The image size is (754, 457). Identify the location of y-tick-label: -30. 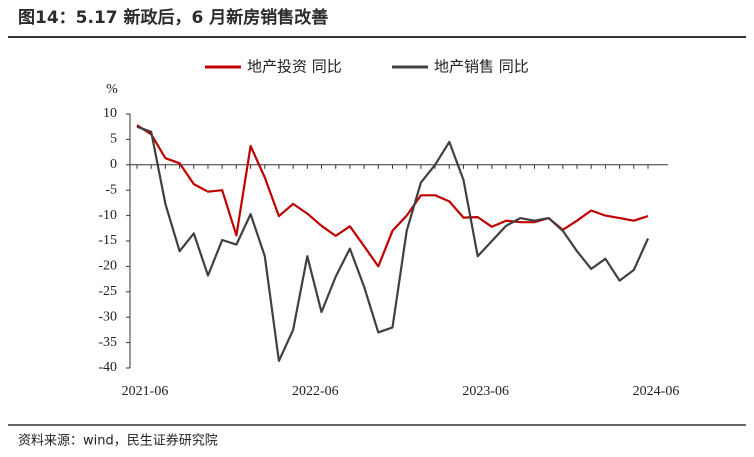
(107, 316).